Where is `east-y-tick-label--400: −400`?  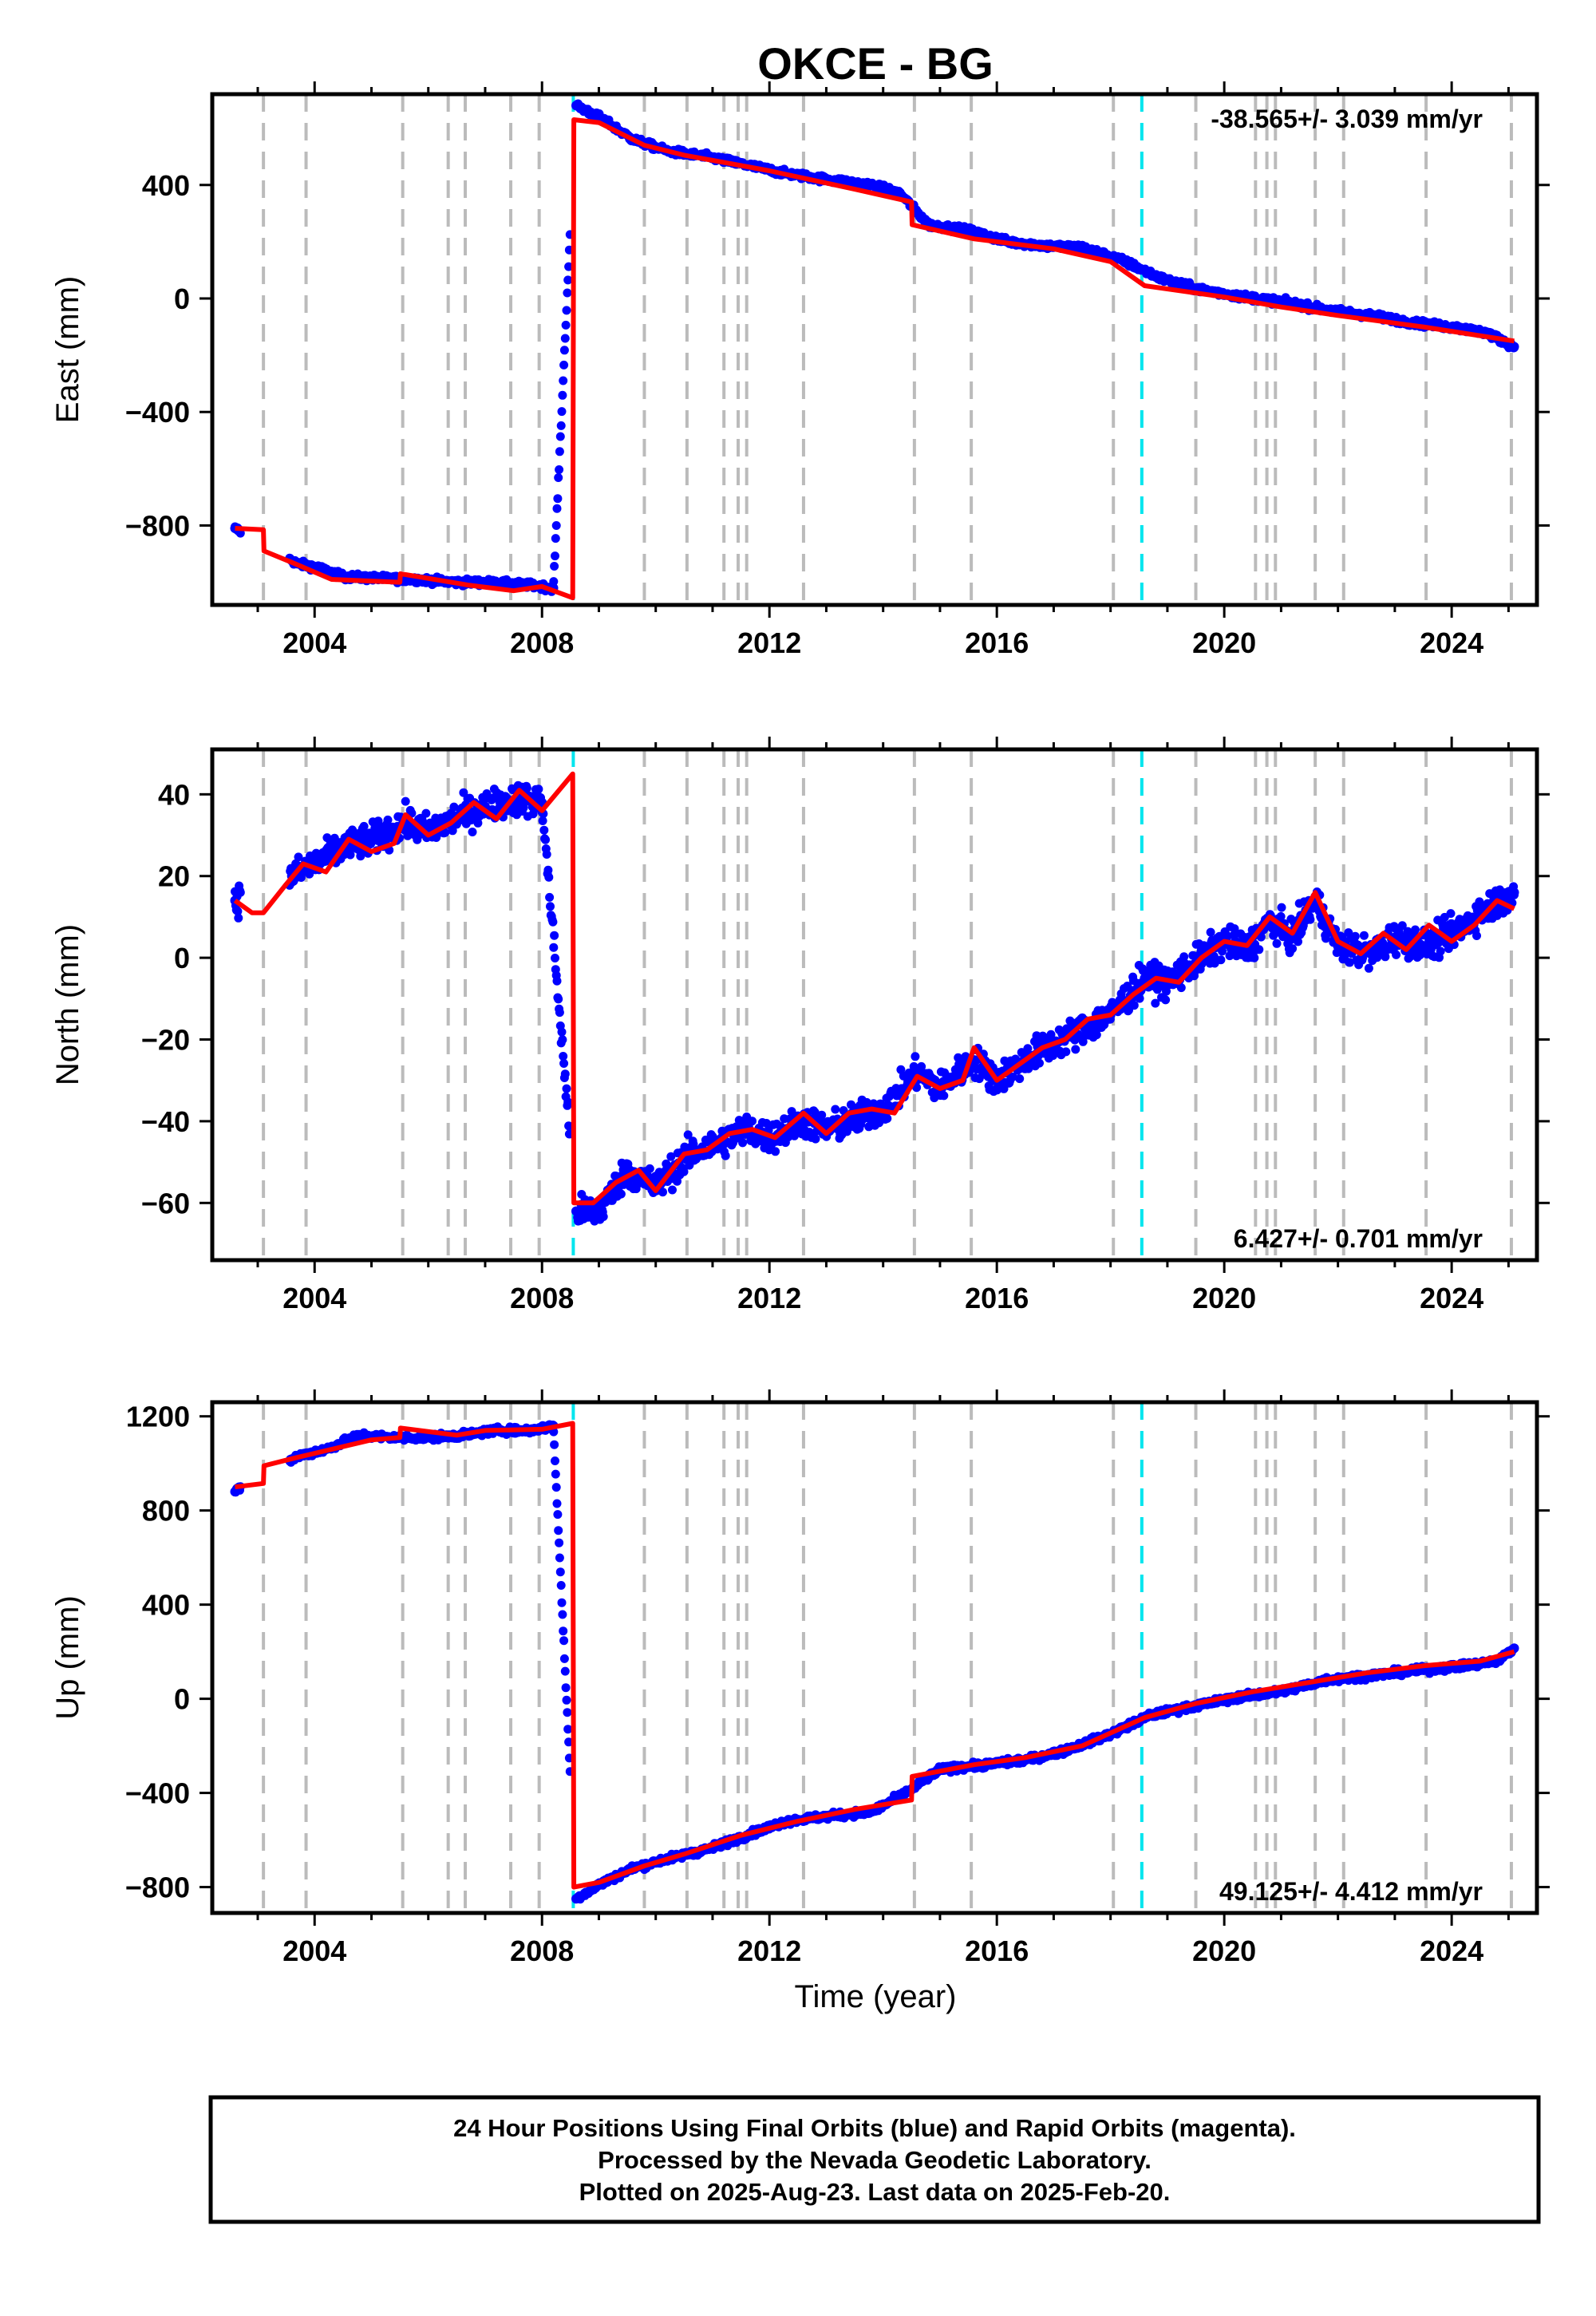 east-y-tick-label--400: −400 is located at coordinates (157, 412).